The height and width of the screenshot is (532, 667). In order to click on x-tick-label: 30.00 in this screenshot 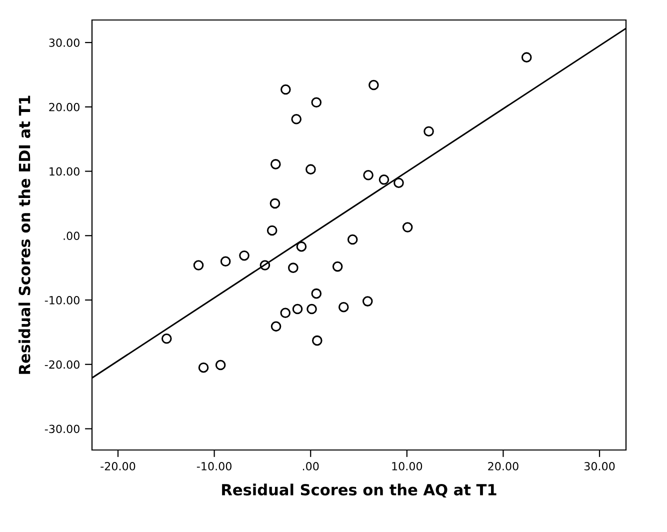, I will do `click(599, 466)`.